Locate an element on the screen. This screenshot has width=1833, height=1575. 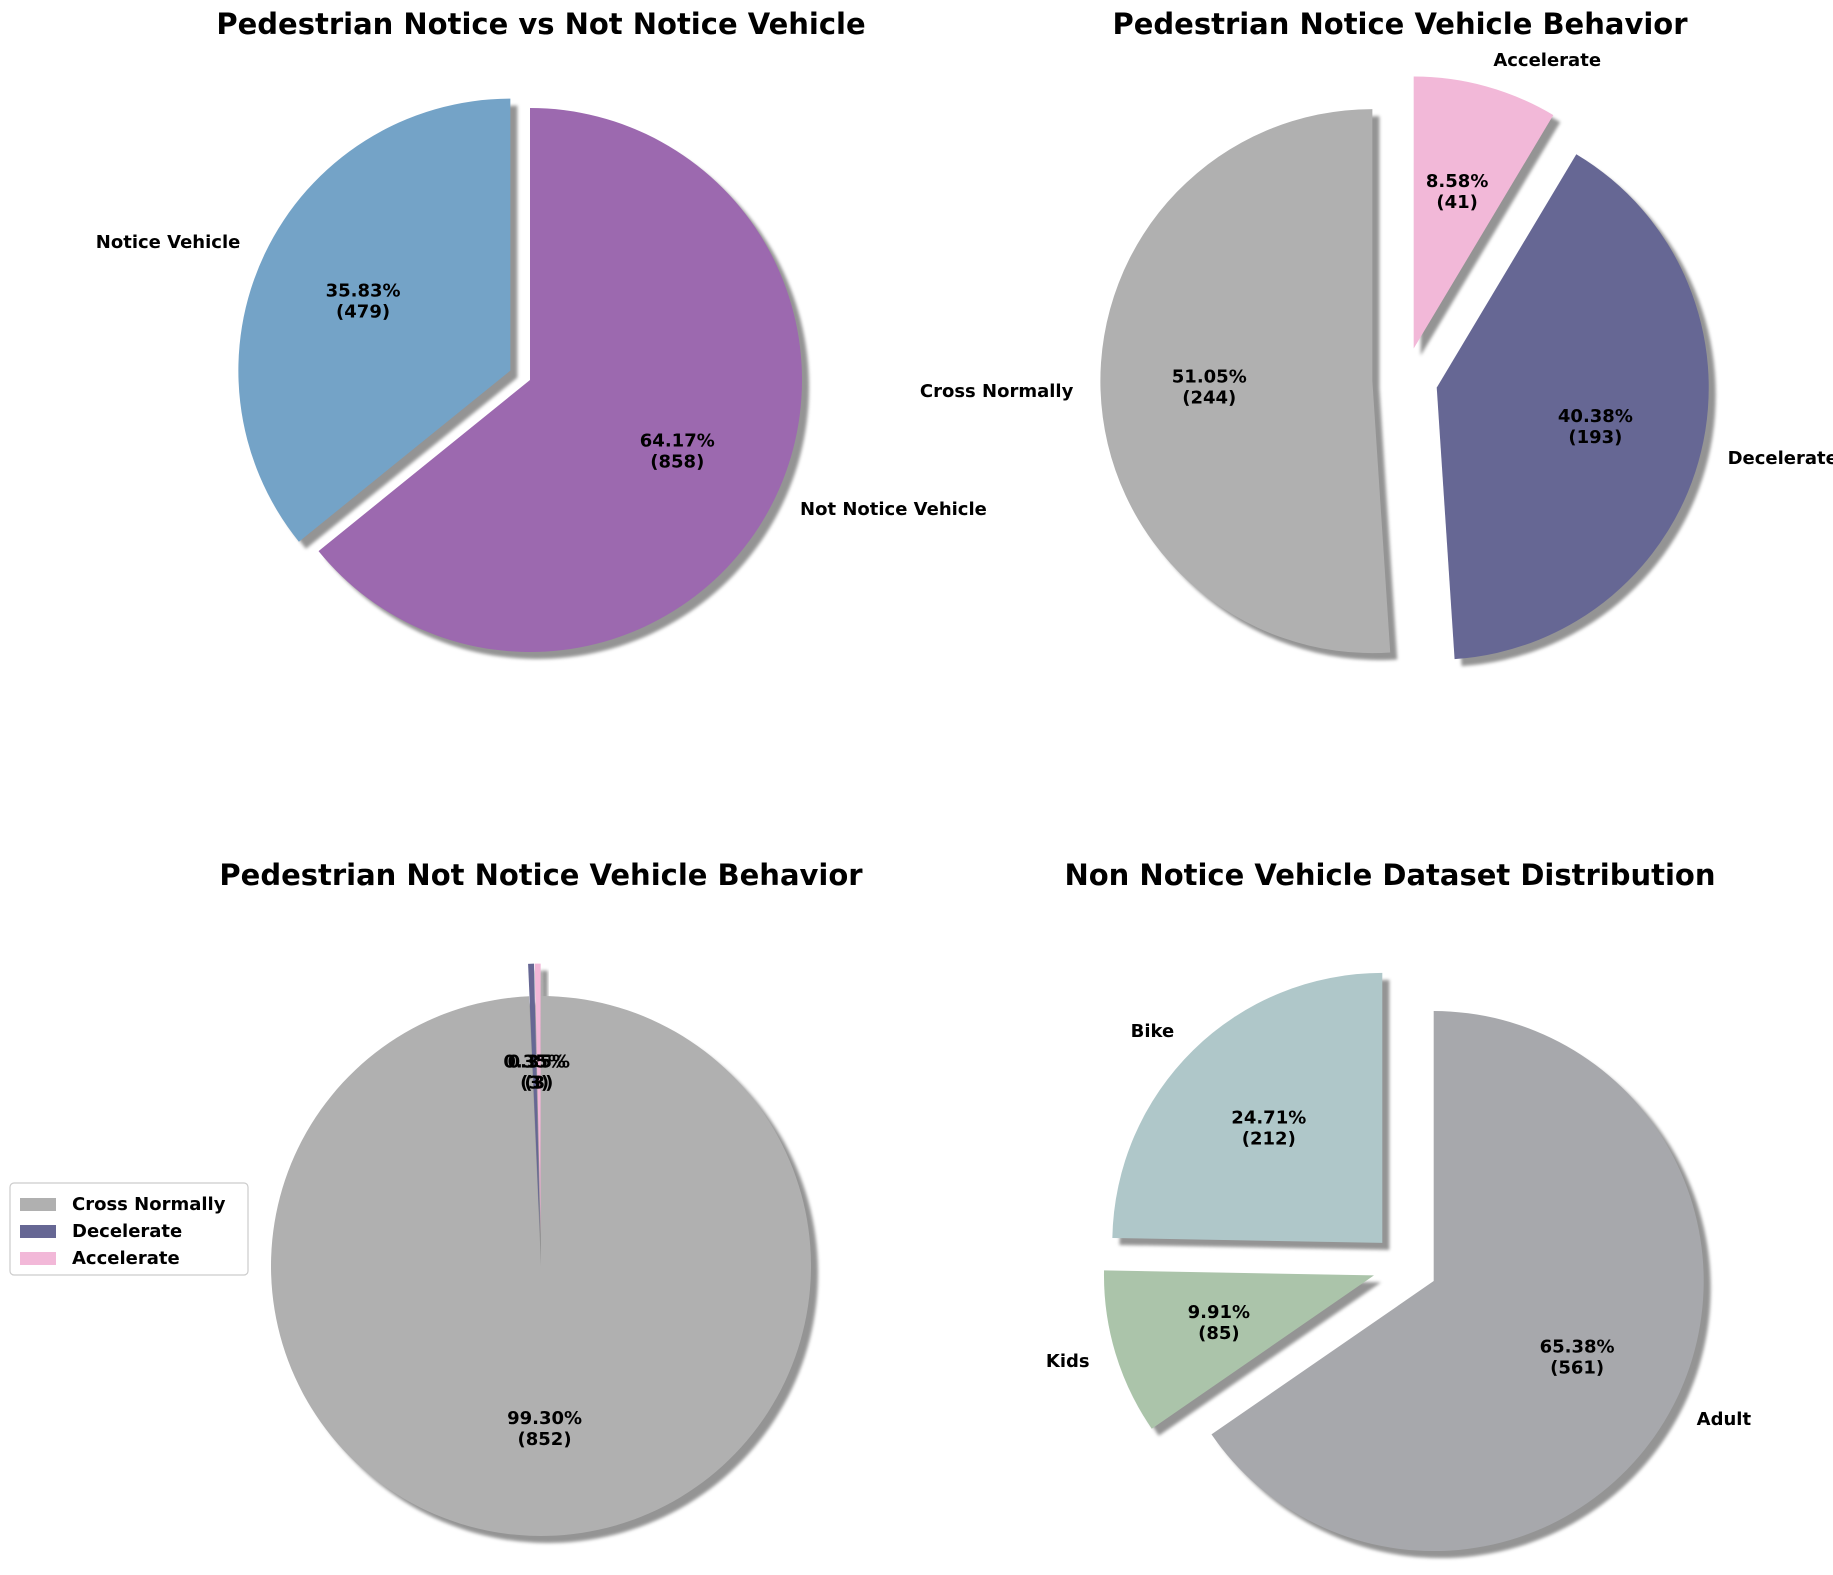
slice-count-notice-vehicle: (479) is located at coordinates (363, 311).